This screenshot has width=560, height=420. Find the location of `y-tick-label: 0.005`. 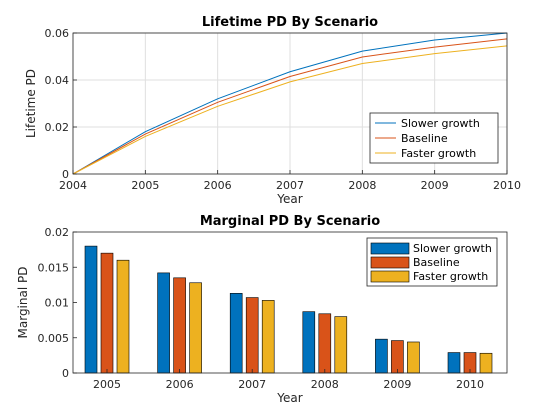

y-tick-label: 0.005 is located at coordinates (54, 338).